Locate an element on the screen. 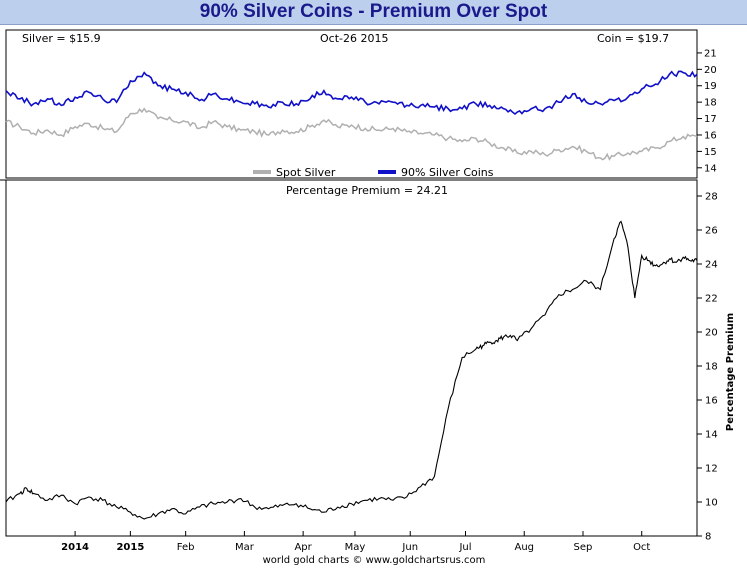  x-tick-label: Jul is located at coordinates (464, 547).